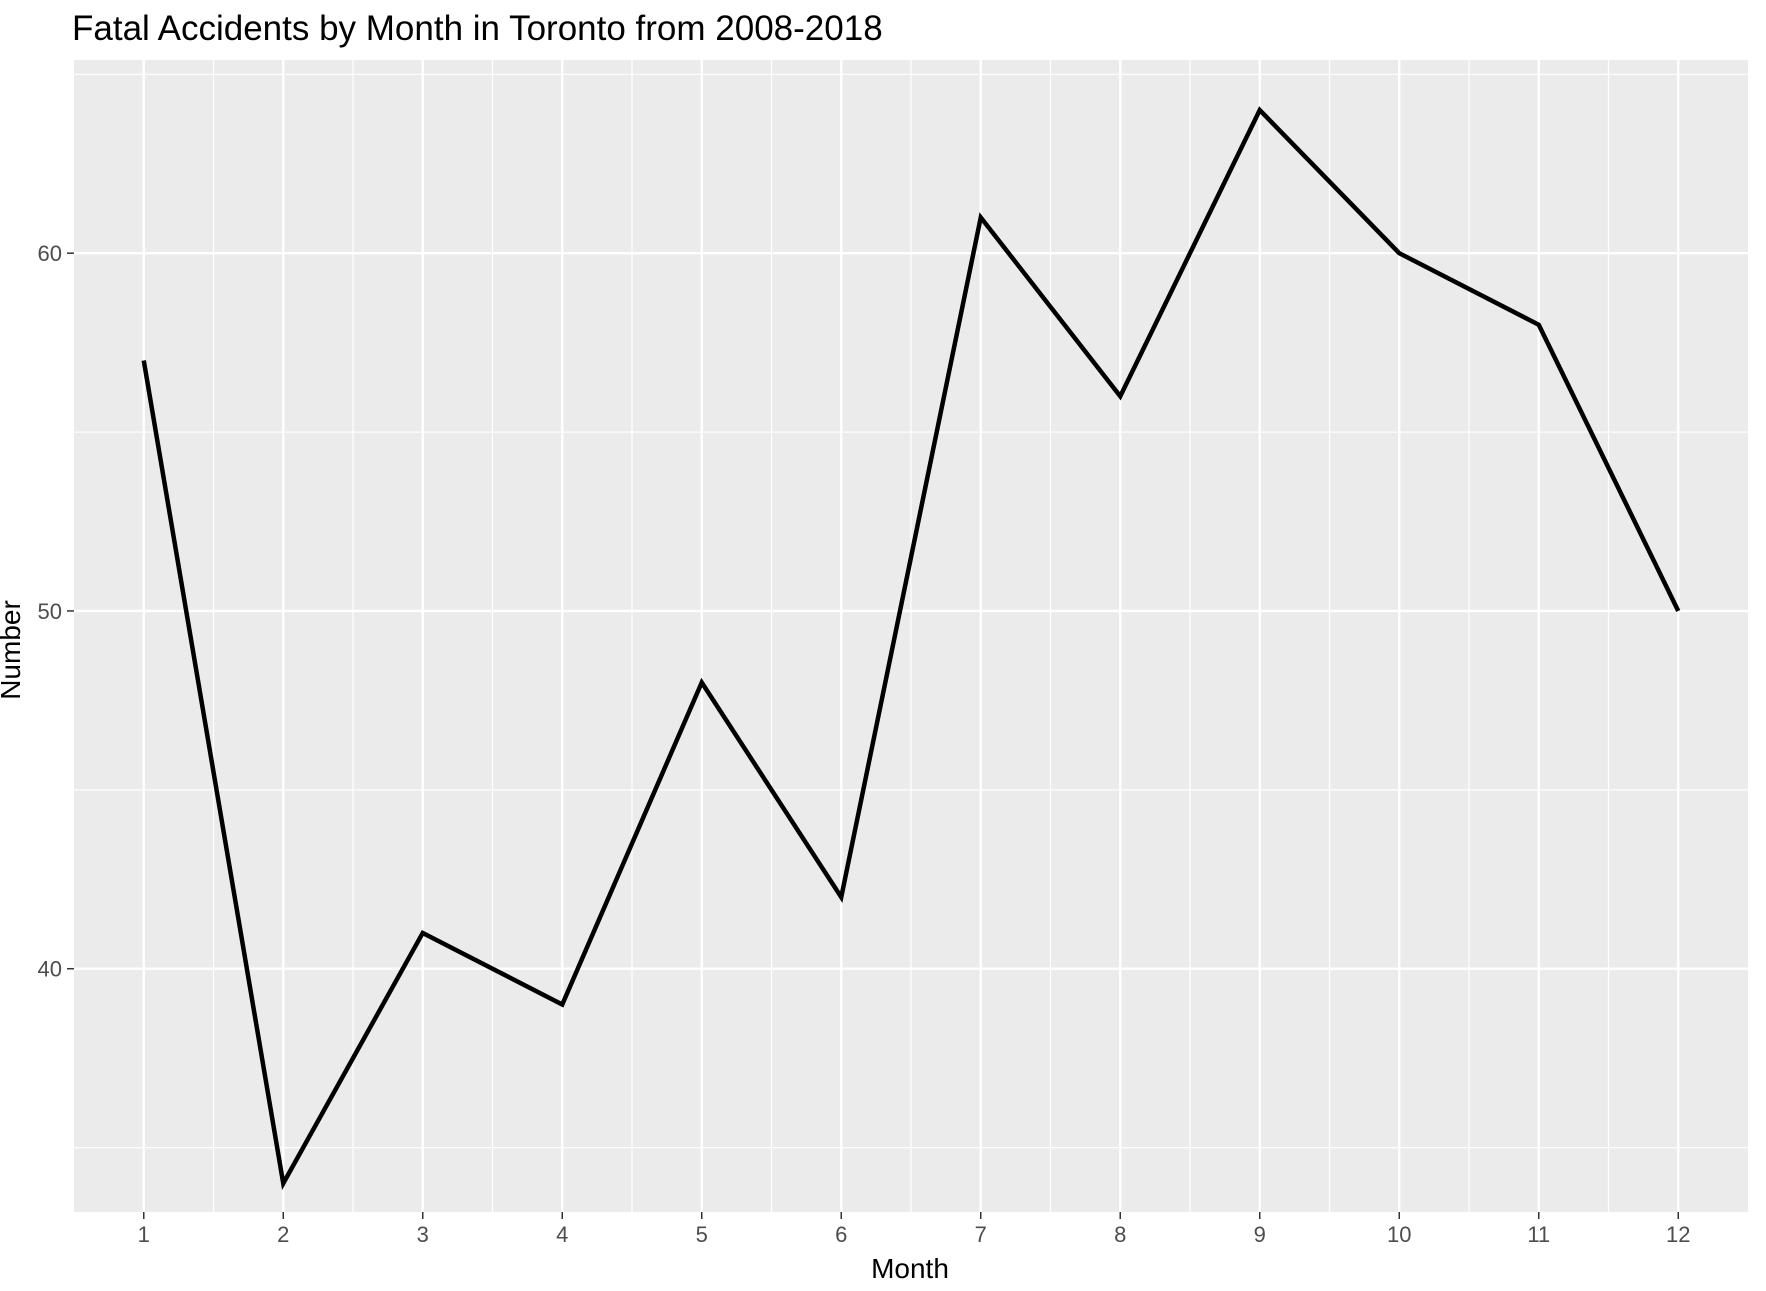 This screenshot has width=1766, height=1291. Describe the element at coordinates (13, 650) in the screenshot. I see `y-axis-title: Number` at that location.